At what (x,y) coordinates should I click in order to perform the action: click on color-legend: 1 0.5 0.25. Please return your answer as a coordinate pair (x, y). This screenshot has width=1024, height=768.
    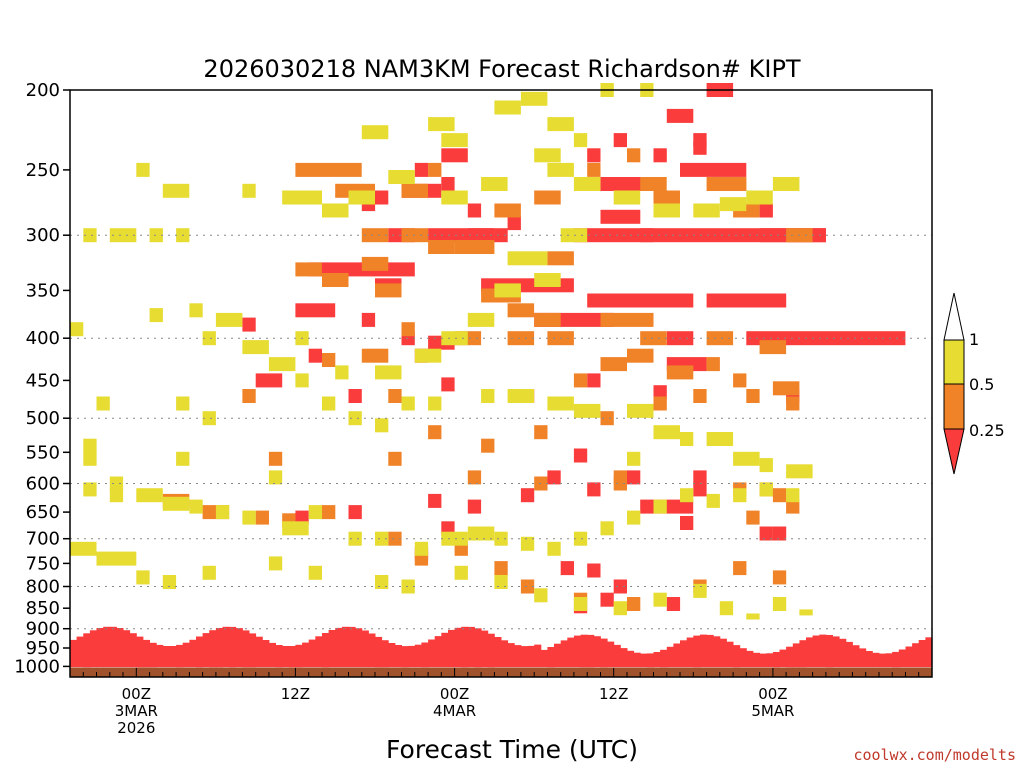
    Looking at the image, I should click on (974, 383).